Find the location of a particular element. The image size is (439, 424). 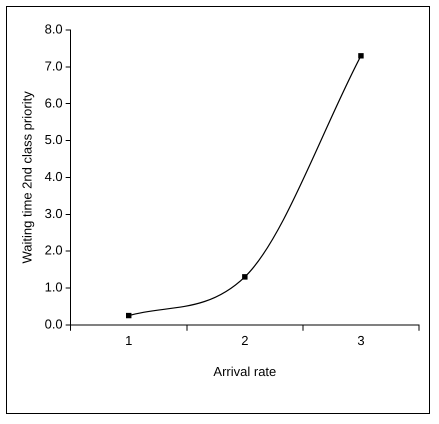

y-axis-title: Waiting time 2nd class priority is located at coordinates (26, 177).